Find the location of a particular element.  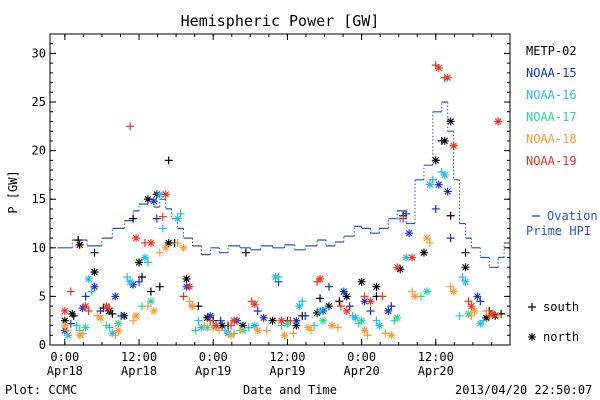

y-tick-label-0: 0 is located at coordinates (42, 345).